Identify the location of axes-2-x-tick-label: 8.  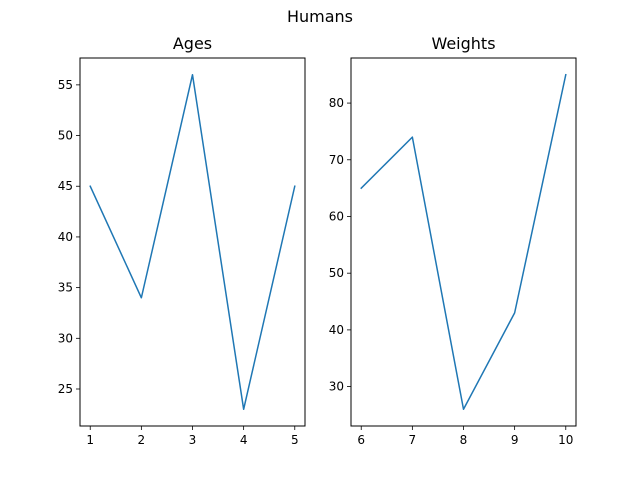
(464, 440).